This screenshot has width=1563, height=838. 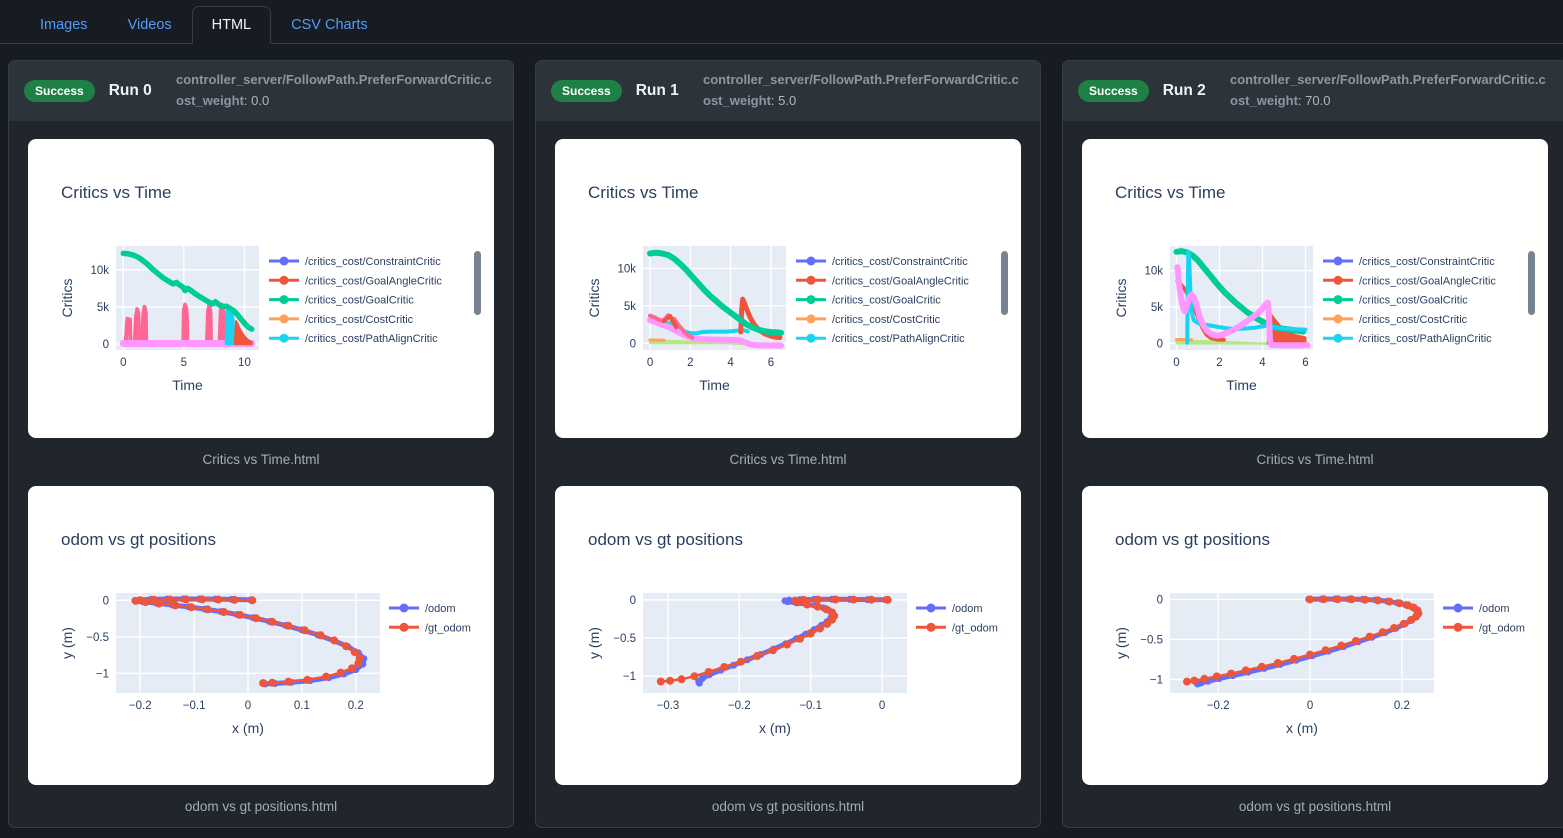 I want to click on run-title: Run 0, so click(x=130, y=90).